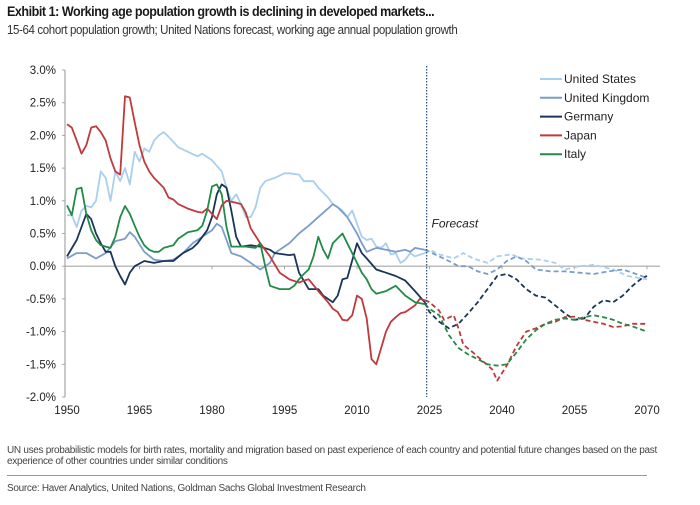  I want to click on series-line-united-states, so click(246, 197).